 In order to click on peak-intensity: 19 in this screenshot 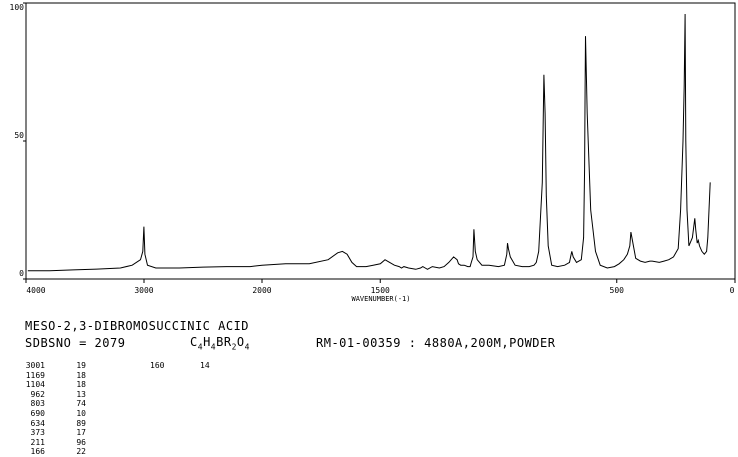, I will do `click(81, 365)`.